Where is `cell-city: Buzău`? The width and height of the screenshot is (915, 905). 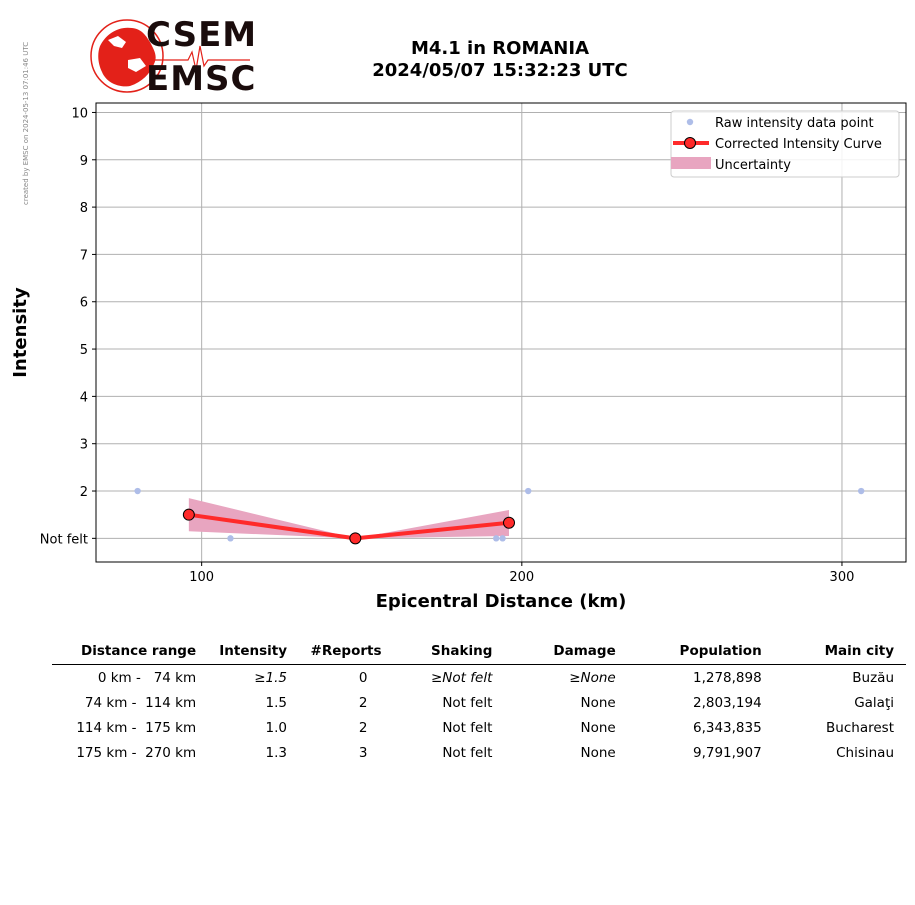
cell-city: Buzău is located at coordinates (873, 677).